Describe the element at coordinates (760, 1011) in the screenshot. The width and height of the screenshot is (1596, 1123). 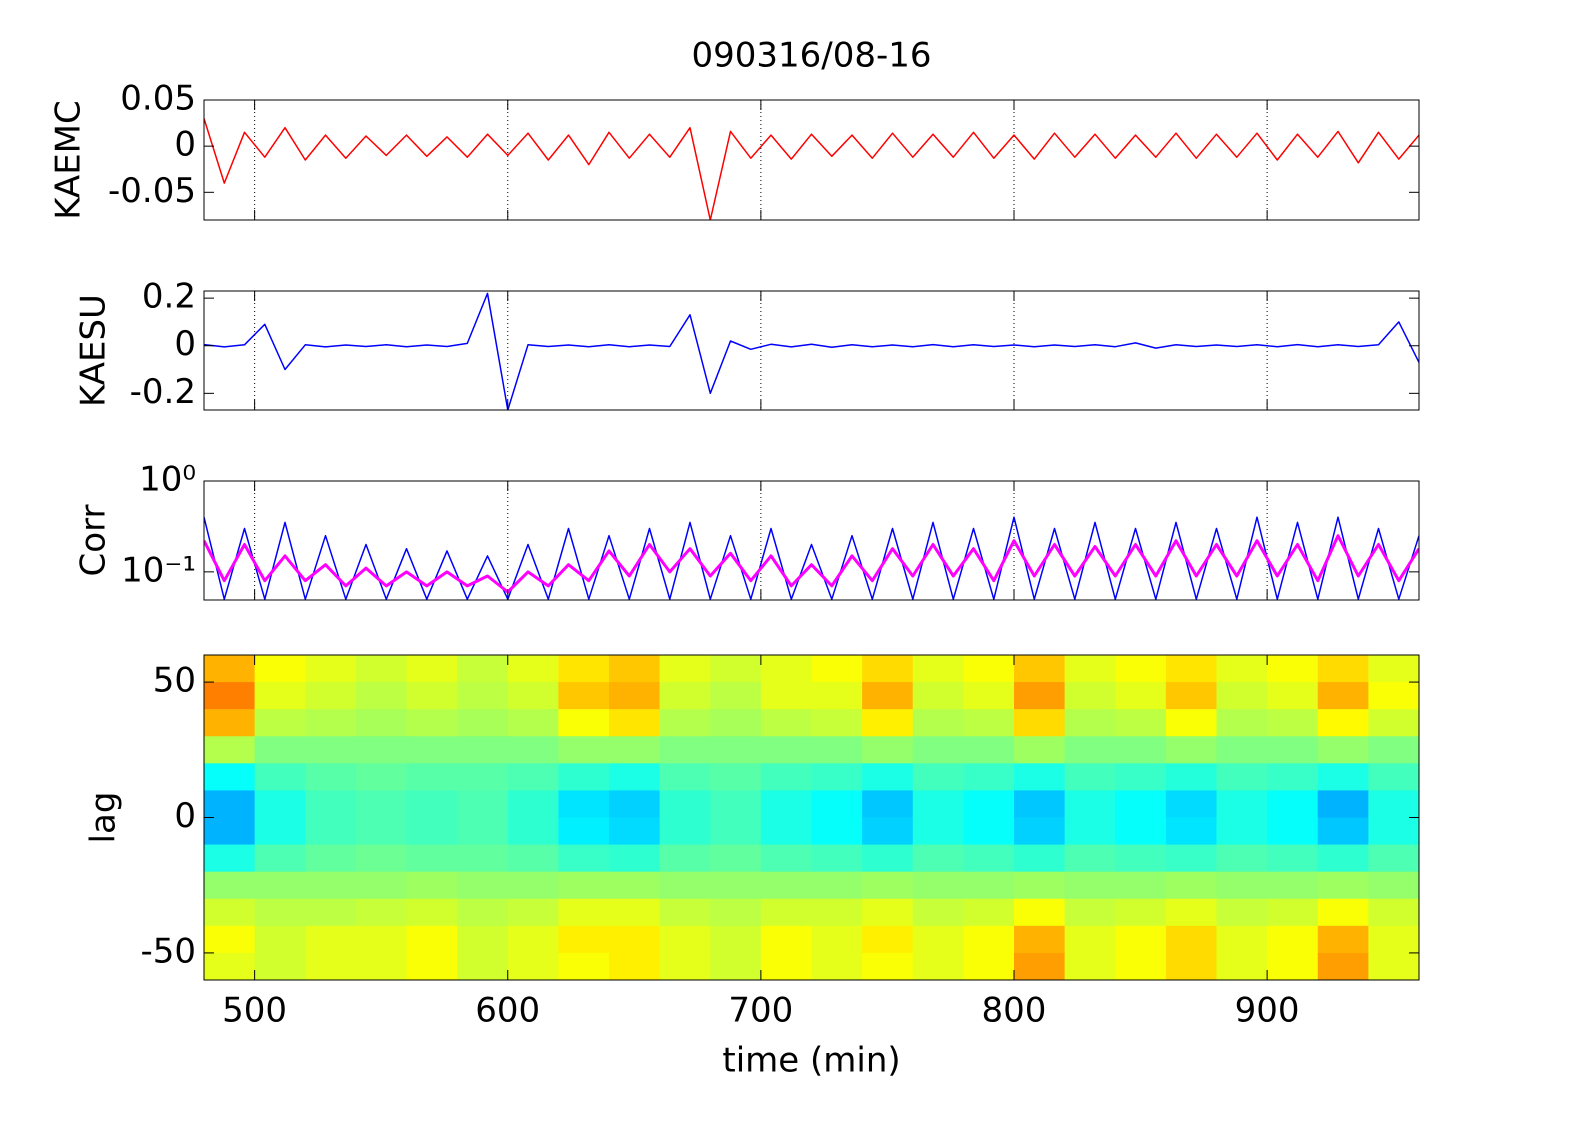
I see `x-tick-label: 700` at that location.